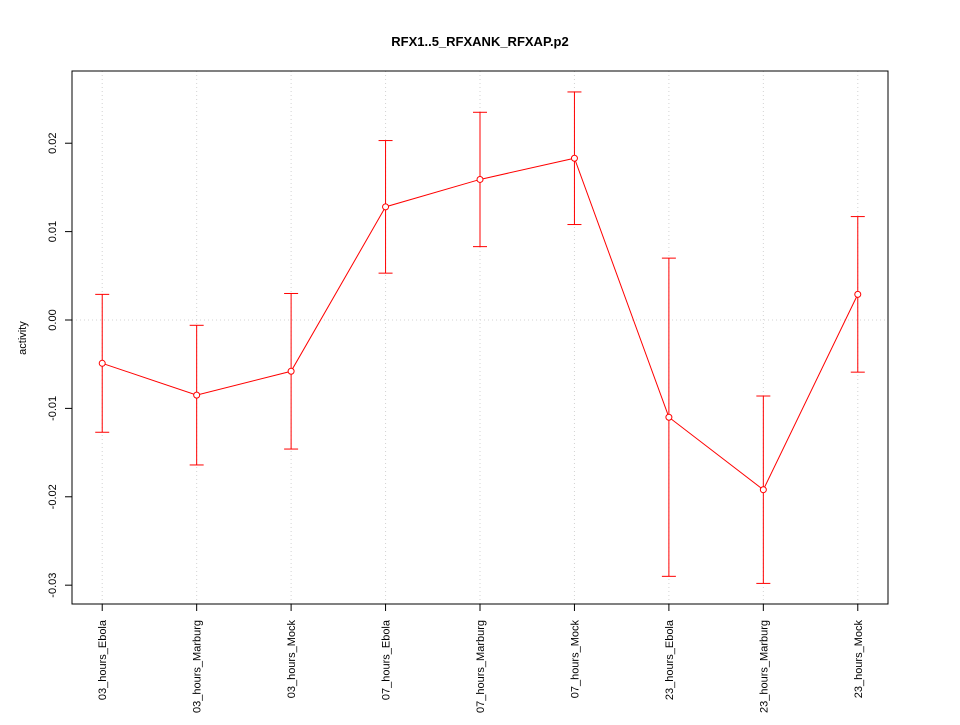  What do you see at coordinates (764, 666) in the screenshot?
I see `x-tick-label: 23_hours_Marburg` at bounding box center [764, 666].